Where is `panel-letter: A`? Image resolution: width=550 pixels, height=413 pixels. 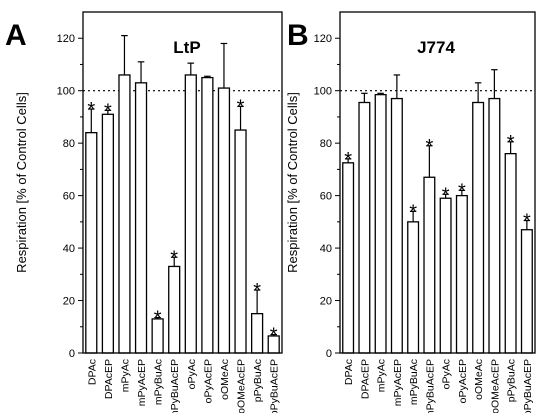
panel-letter: A is located at coordinates (16, 35).